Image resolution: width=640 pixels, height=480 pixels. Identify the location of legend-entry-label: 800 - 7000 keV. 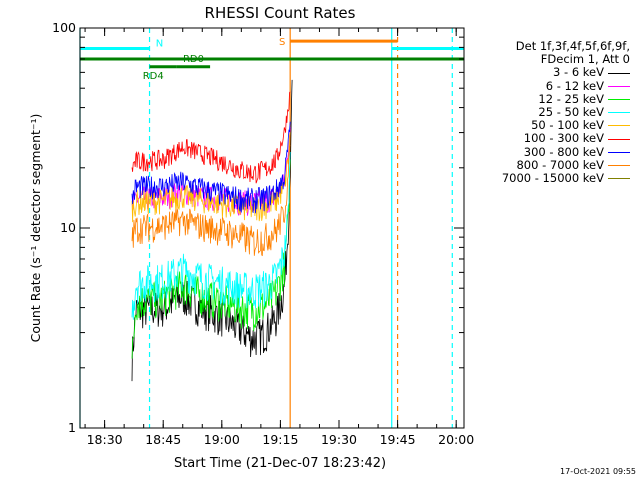
(560, 164).